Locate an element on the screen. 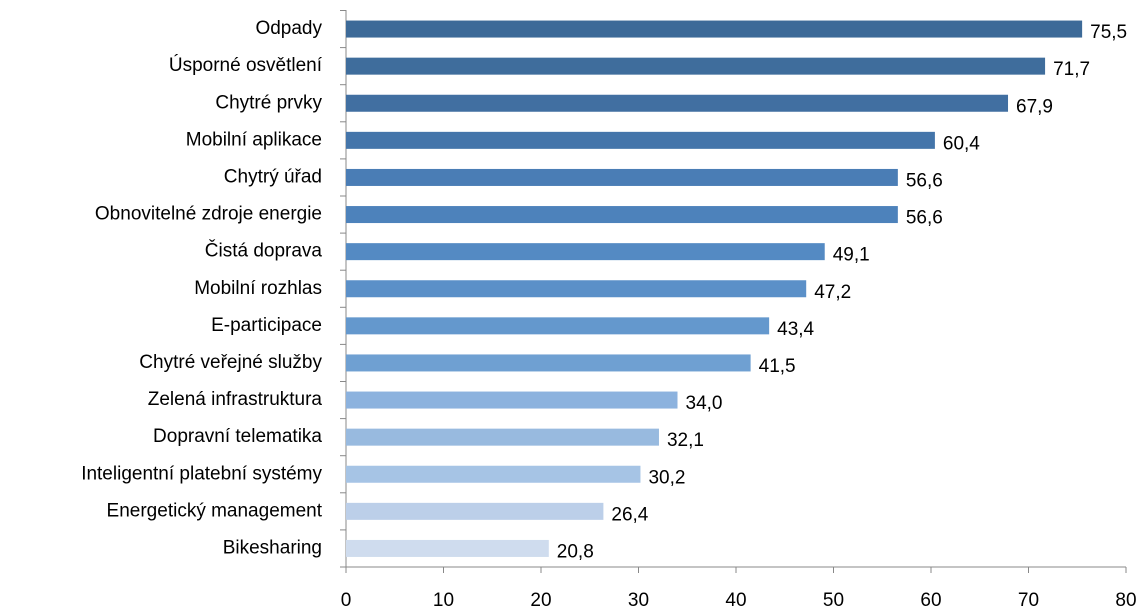  x-tick-label: 40 is located at coordinates (735, 600).